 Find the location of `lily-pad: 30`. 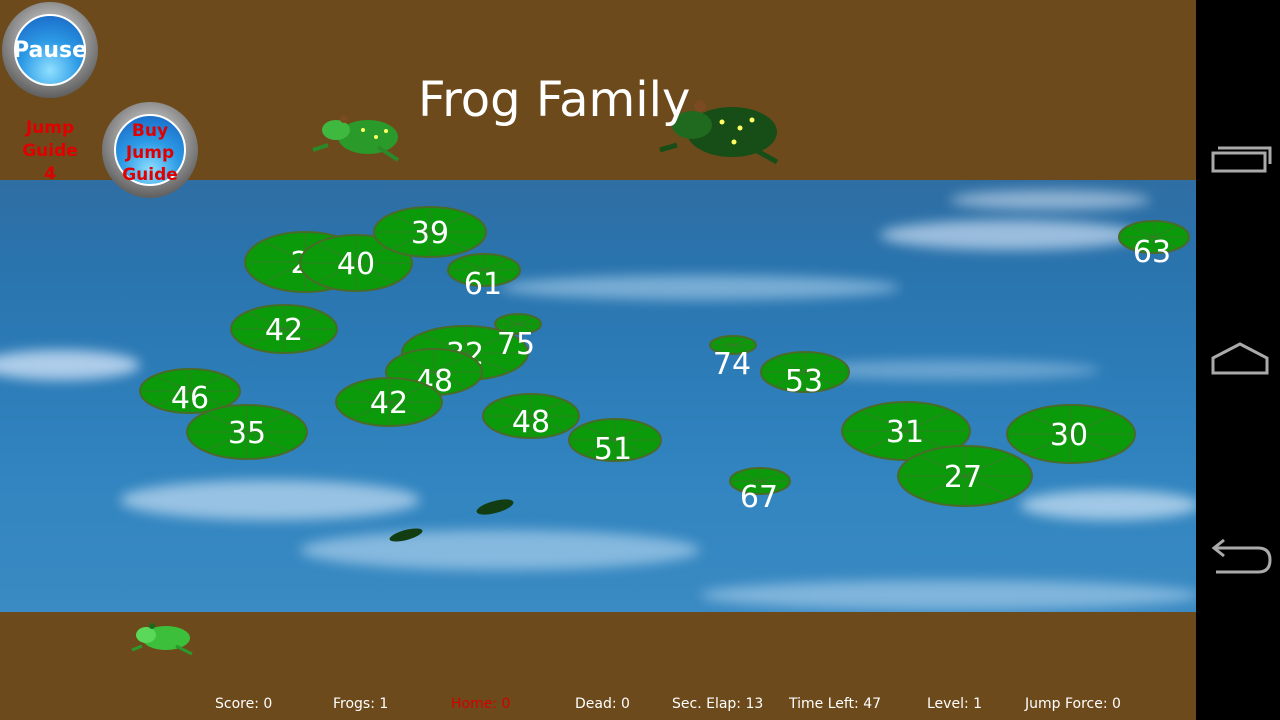

lily-pad: 30 is located at coordinates (1071, 434).